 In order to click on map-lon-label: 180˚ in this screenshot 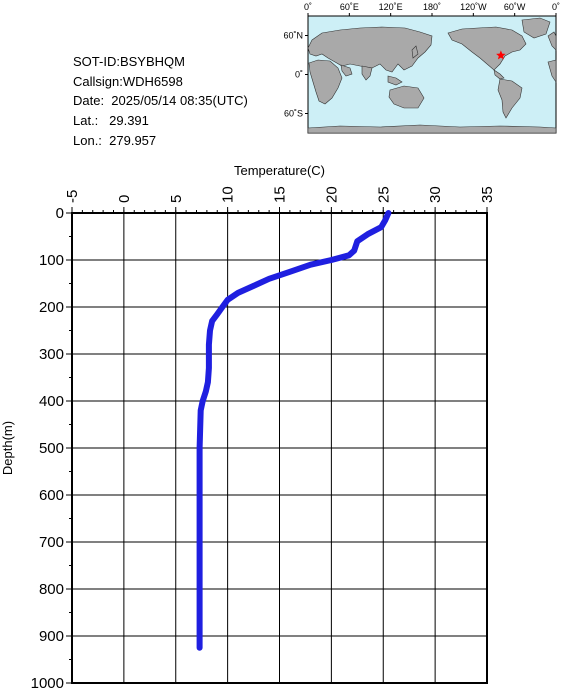, I will do `click(432, 7)`.